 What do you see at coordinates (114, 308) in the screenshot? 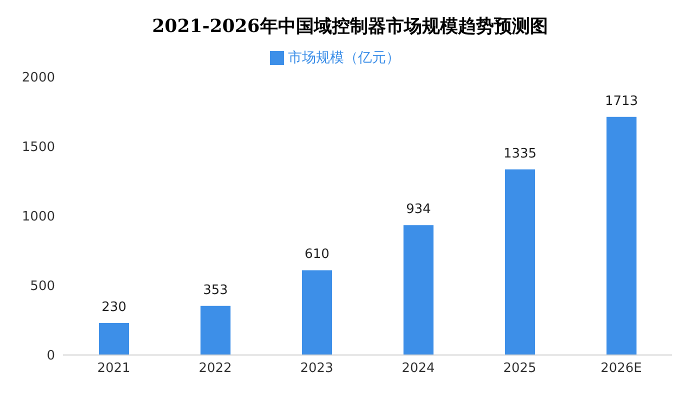
I see `data-label: 230` at bounding box center [114, 308].